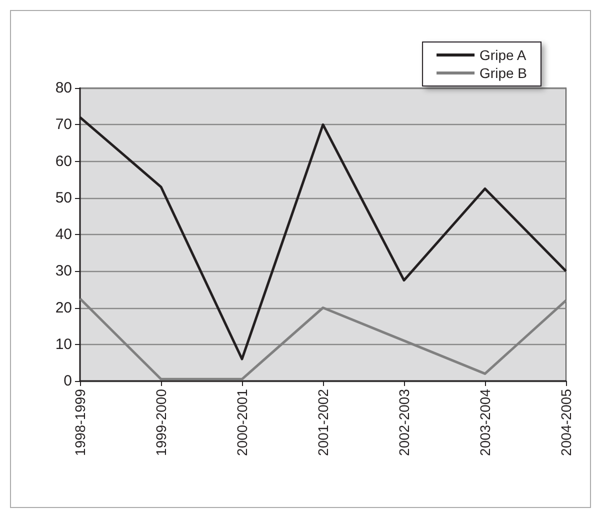 The image size is (601, 518). What do you see at coordinates (63, 88) in the screenshot?
I see `y-tick-label: 80` at bounding box center [63, 88].